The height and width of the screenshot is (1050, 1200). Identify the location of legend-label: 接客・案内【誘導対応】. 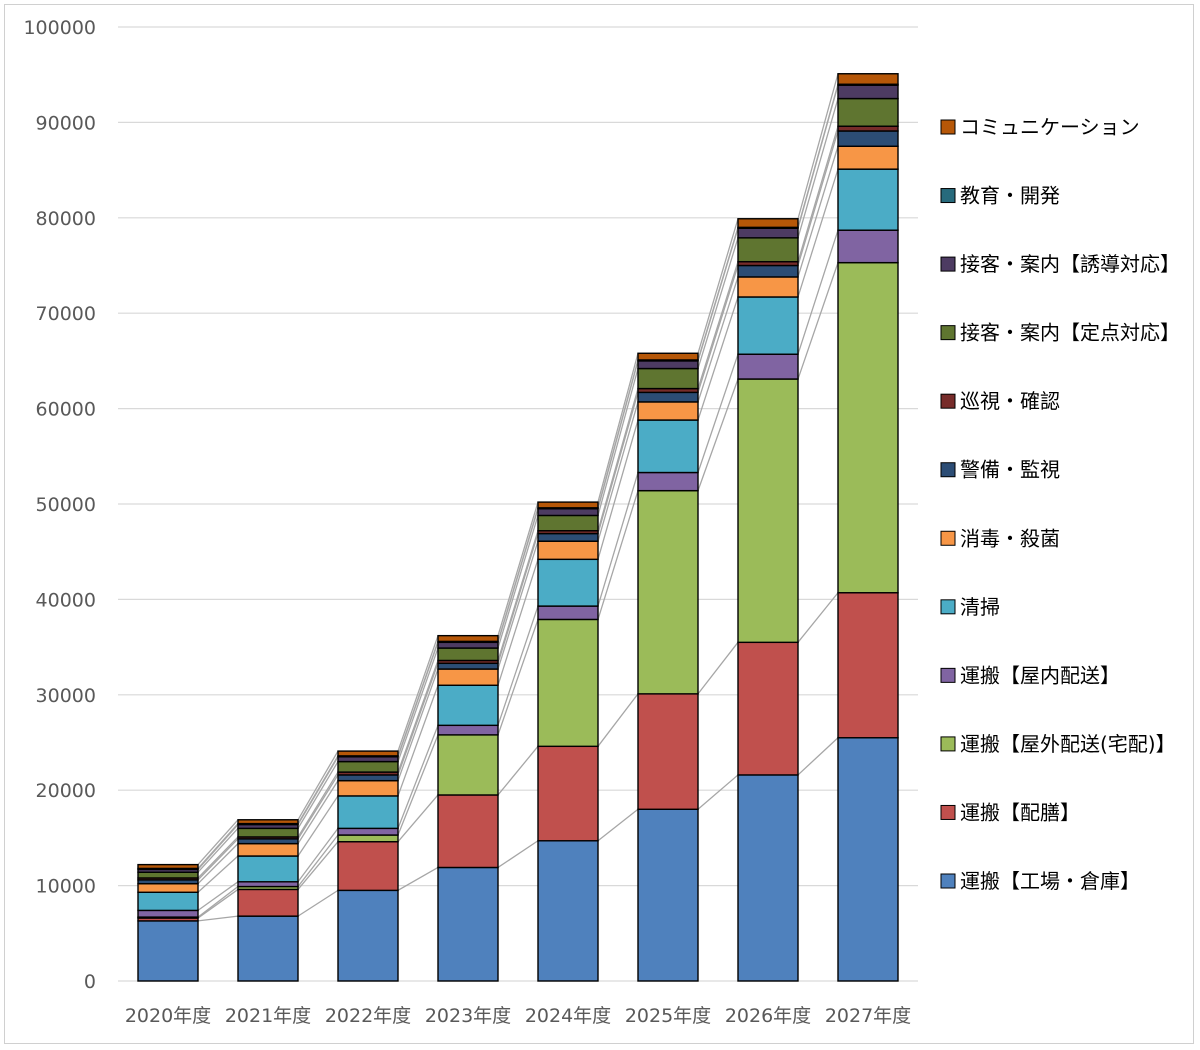
(1070, 264).